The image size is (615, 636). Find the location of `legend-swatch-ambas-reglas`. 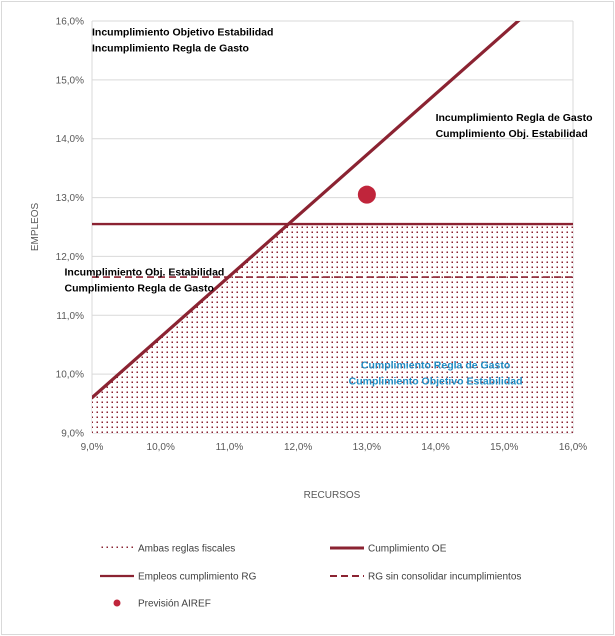

legend-swatch-ambas-reglas is located at coordinates (117, 547).